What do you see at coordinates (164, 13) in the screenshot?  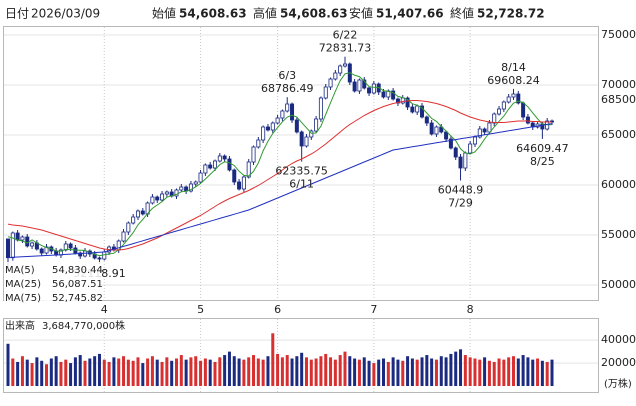 I see `header-field-name: 始値` at bounding box center [164, 13].